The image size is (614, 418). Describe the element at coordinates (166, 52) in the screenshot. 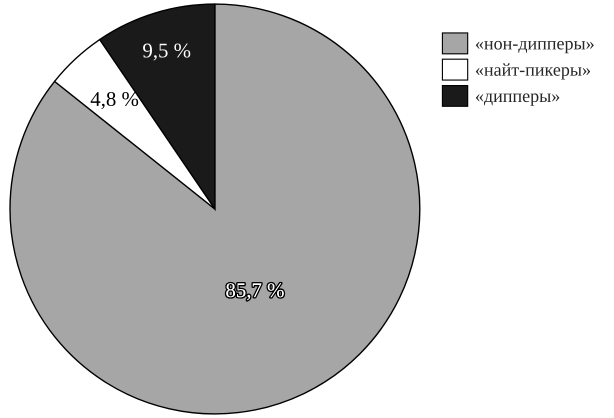

I see `data-label: 9,5 %` at that location.